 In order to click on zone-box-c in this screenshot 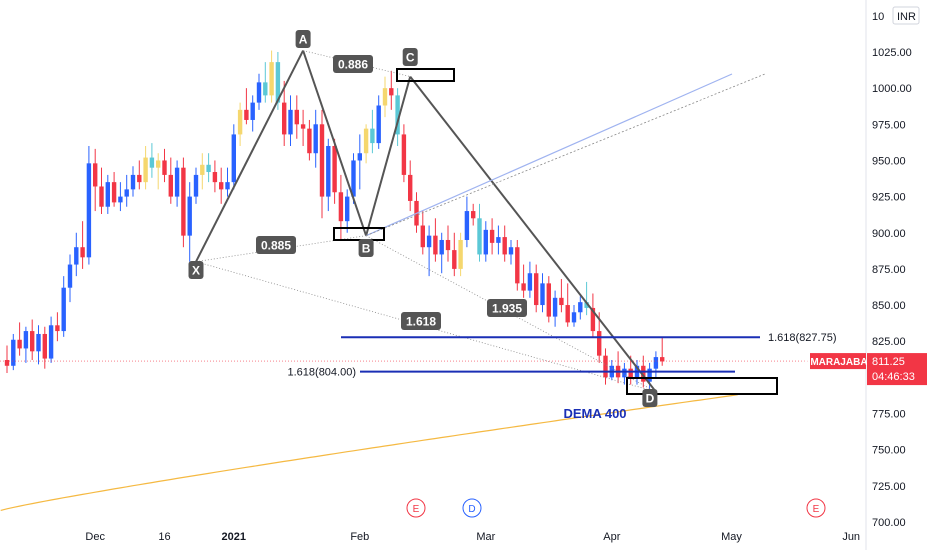, I will do `click(425, 75)`.